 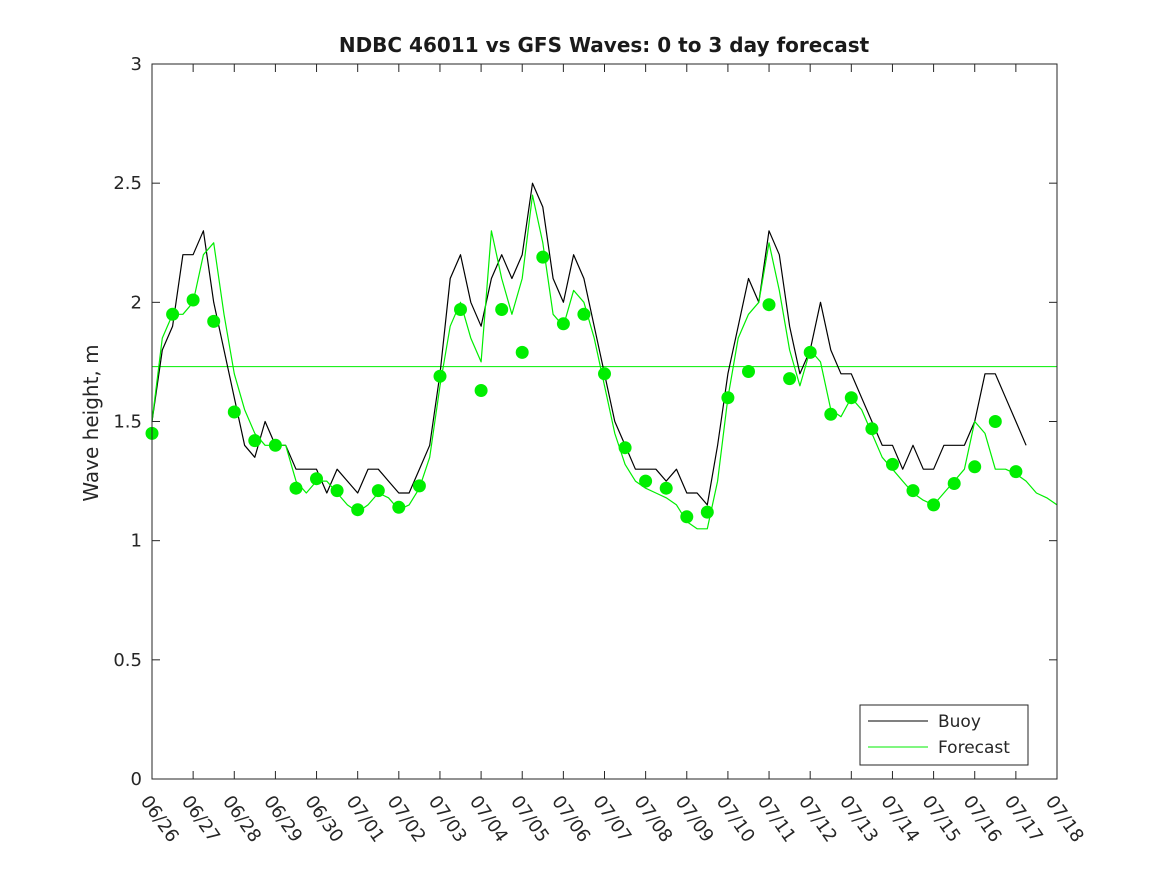 I want to click on y-tick-label: 3, so click(x=136, y=64).